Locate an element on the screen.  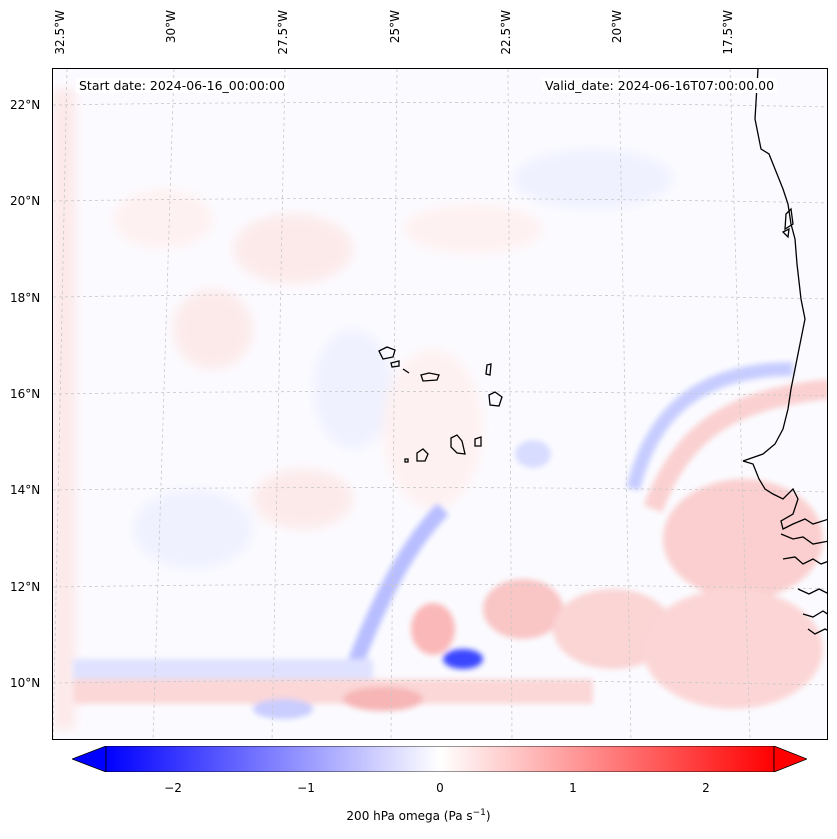
colorbar-tick-0: 0 is located at coordinates (440, 788).